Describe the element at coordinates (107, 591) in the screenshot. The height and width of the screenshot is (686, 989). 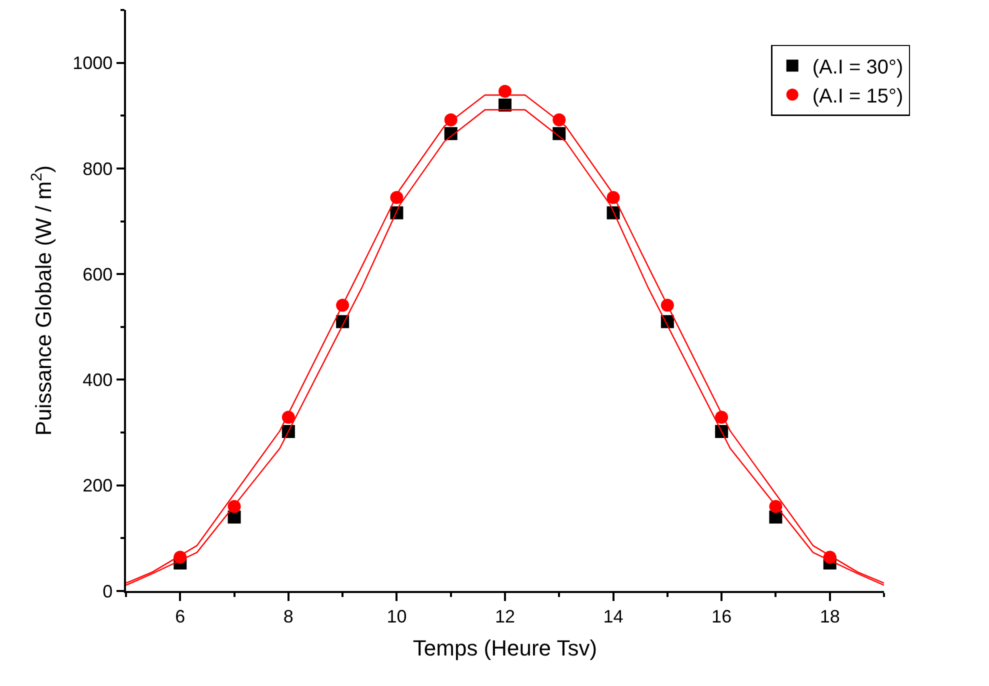
I see `y-tick-label: 0` at that location.